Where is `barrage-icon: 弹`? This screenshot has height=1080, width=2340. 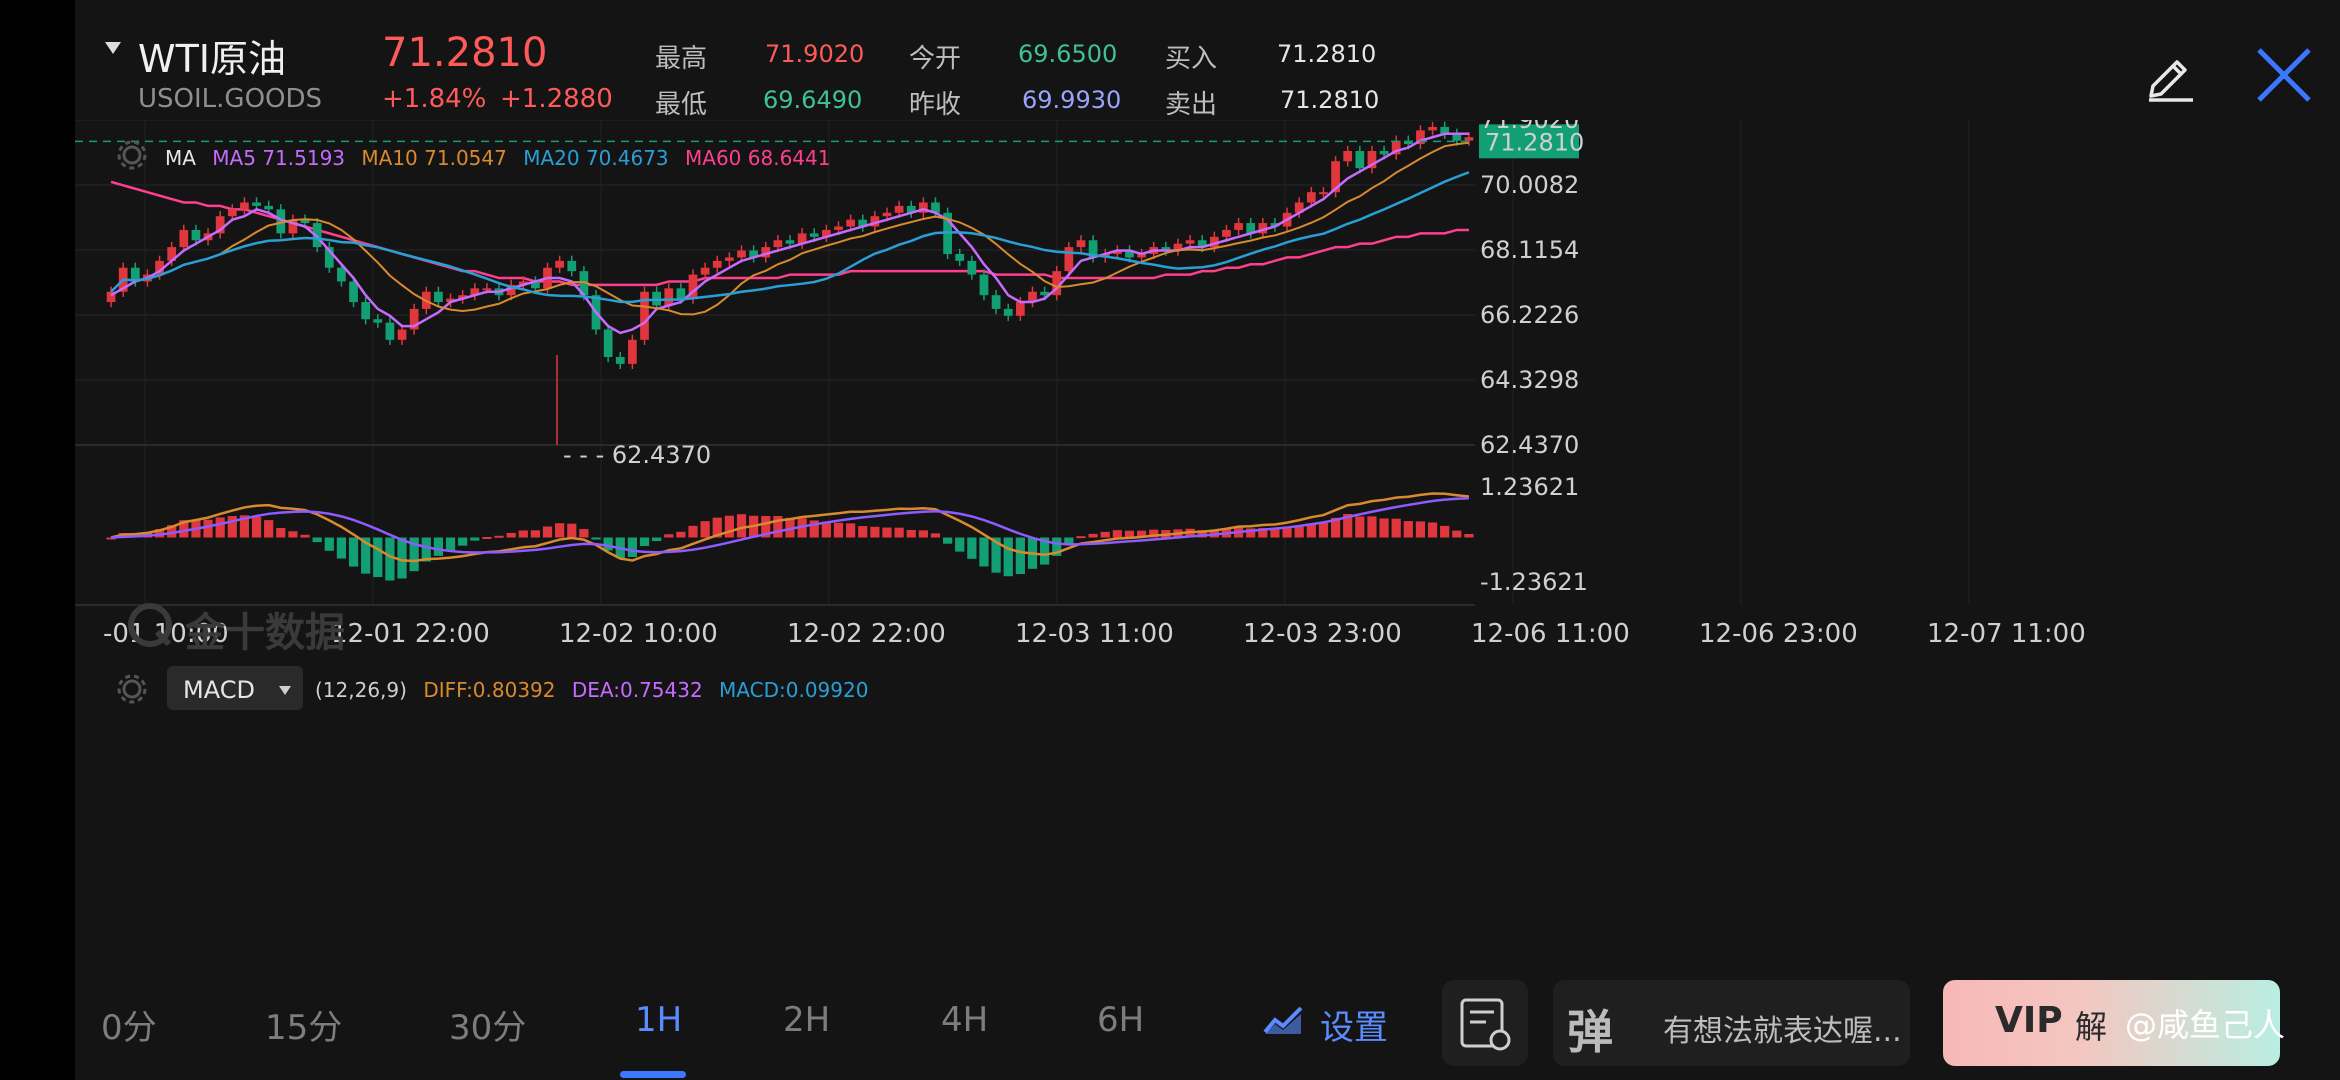 barrage-icon: 弹 is located at coordinates (1590, 1032).